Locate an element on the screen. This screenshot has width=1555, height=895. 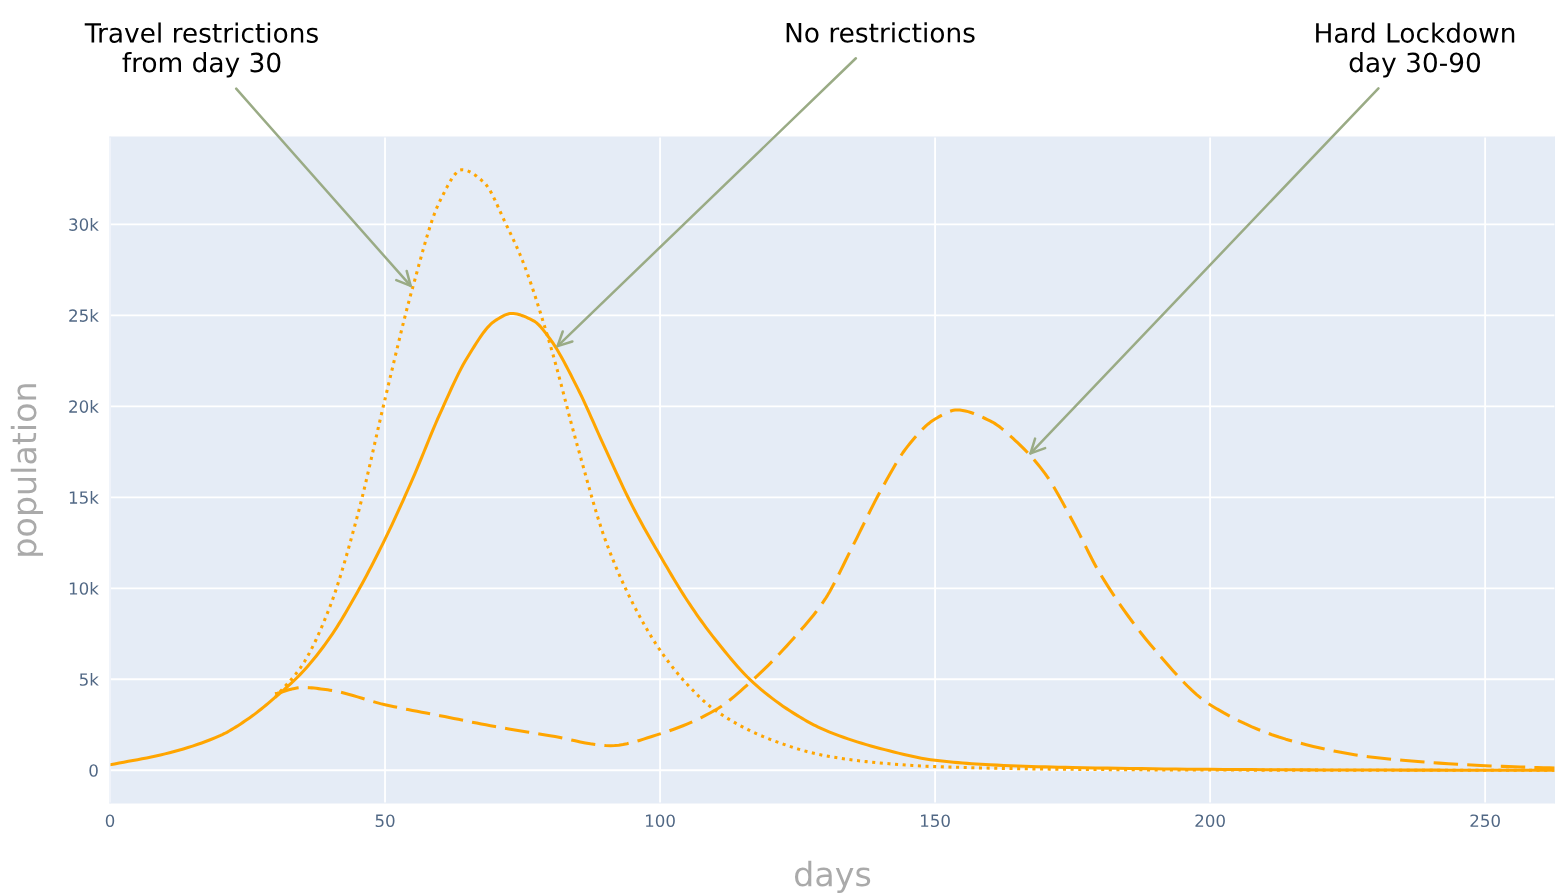
y-tick-label: 0 is located at coordinates (93, 770).